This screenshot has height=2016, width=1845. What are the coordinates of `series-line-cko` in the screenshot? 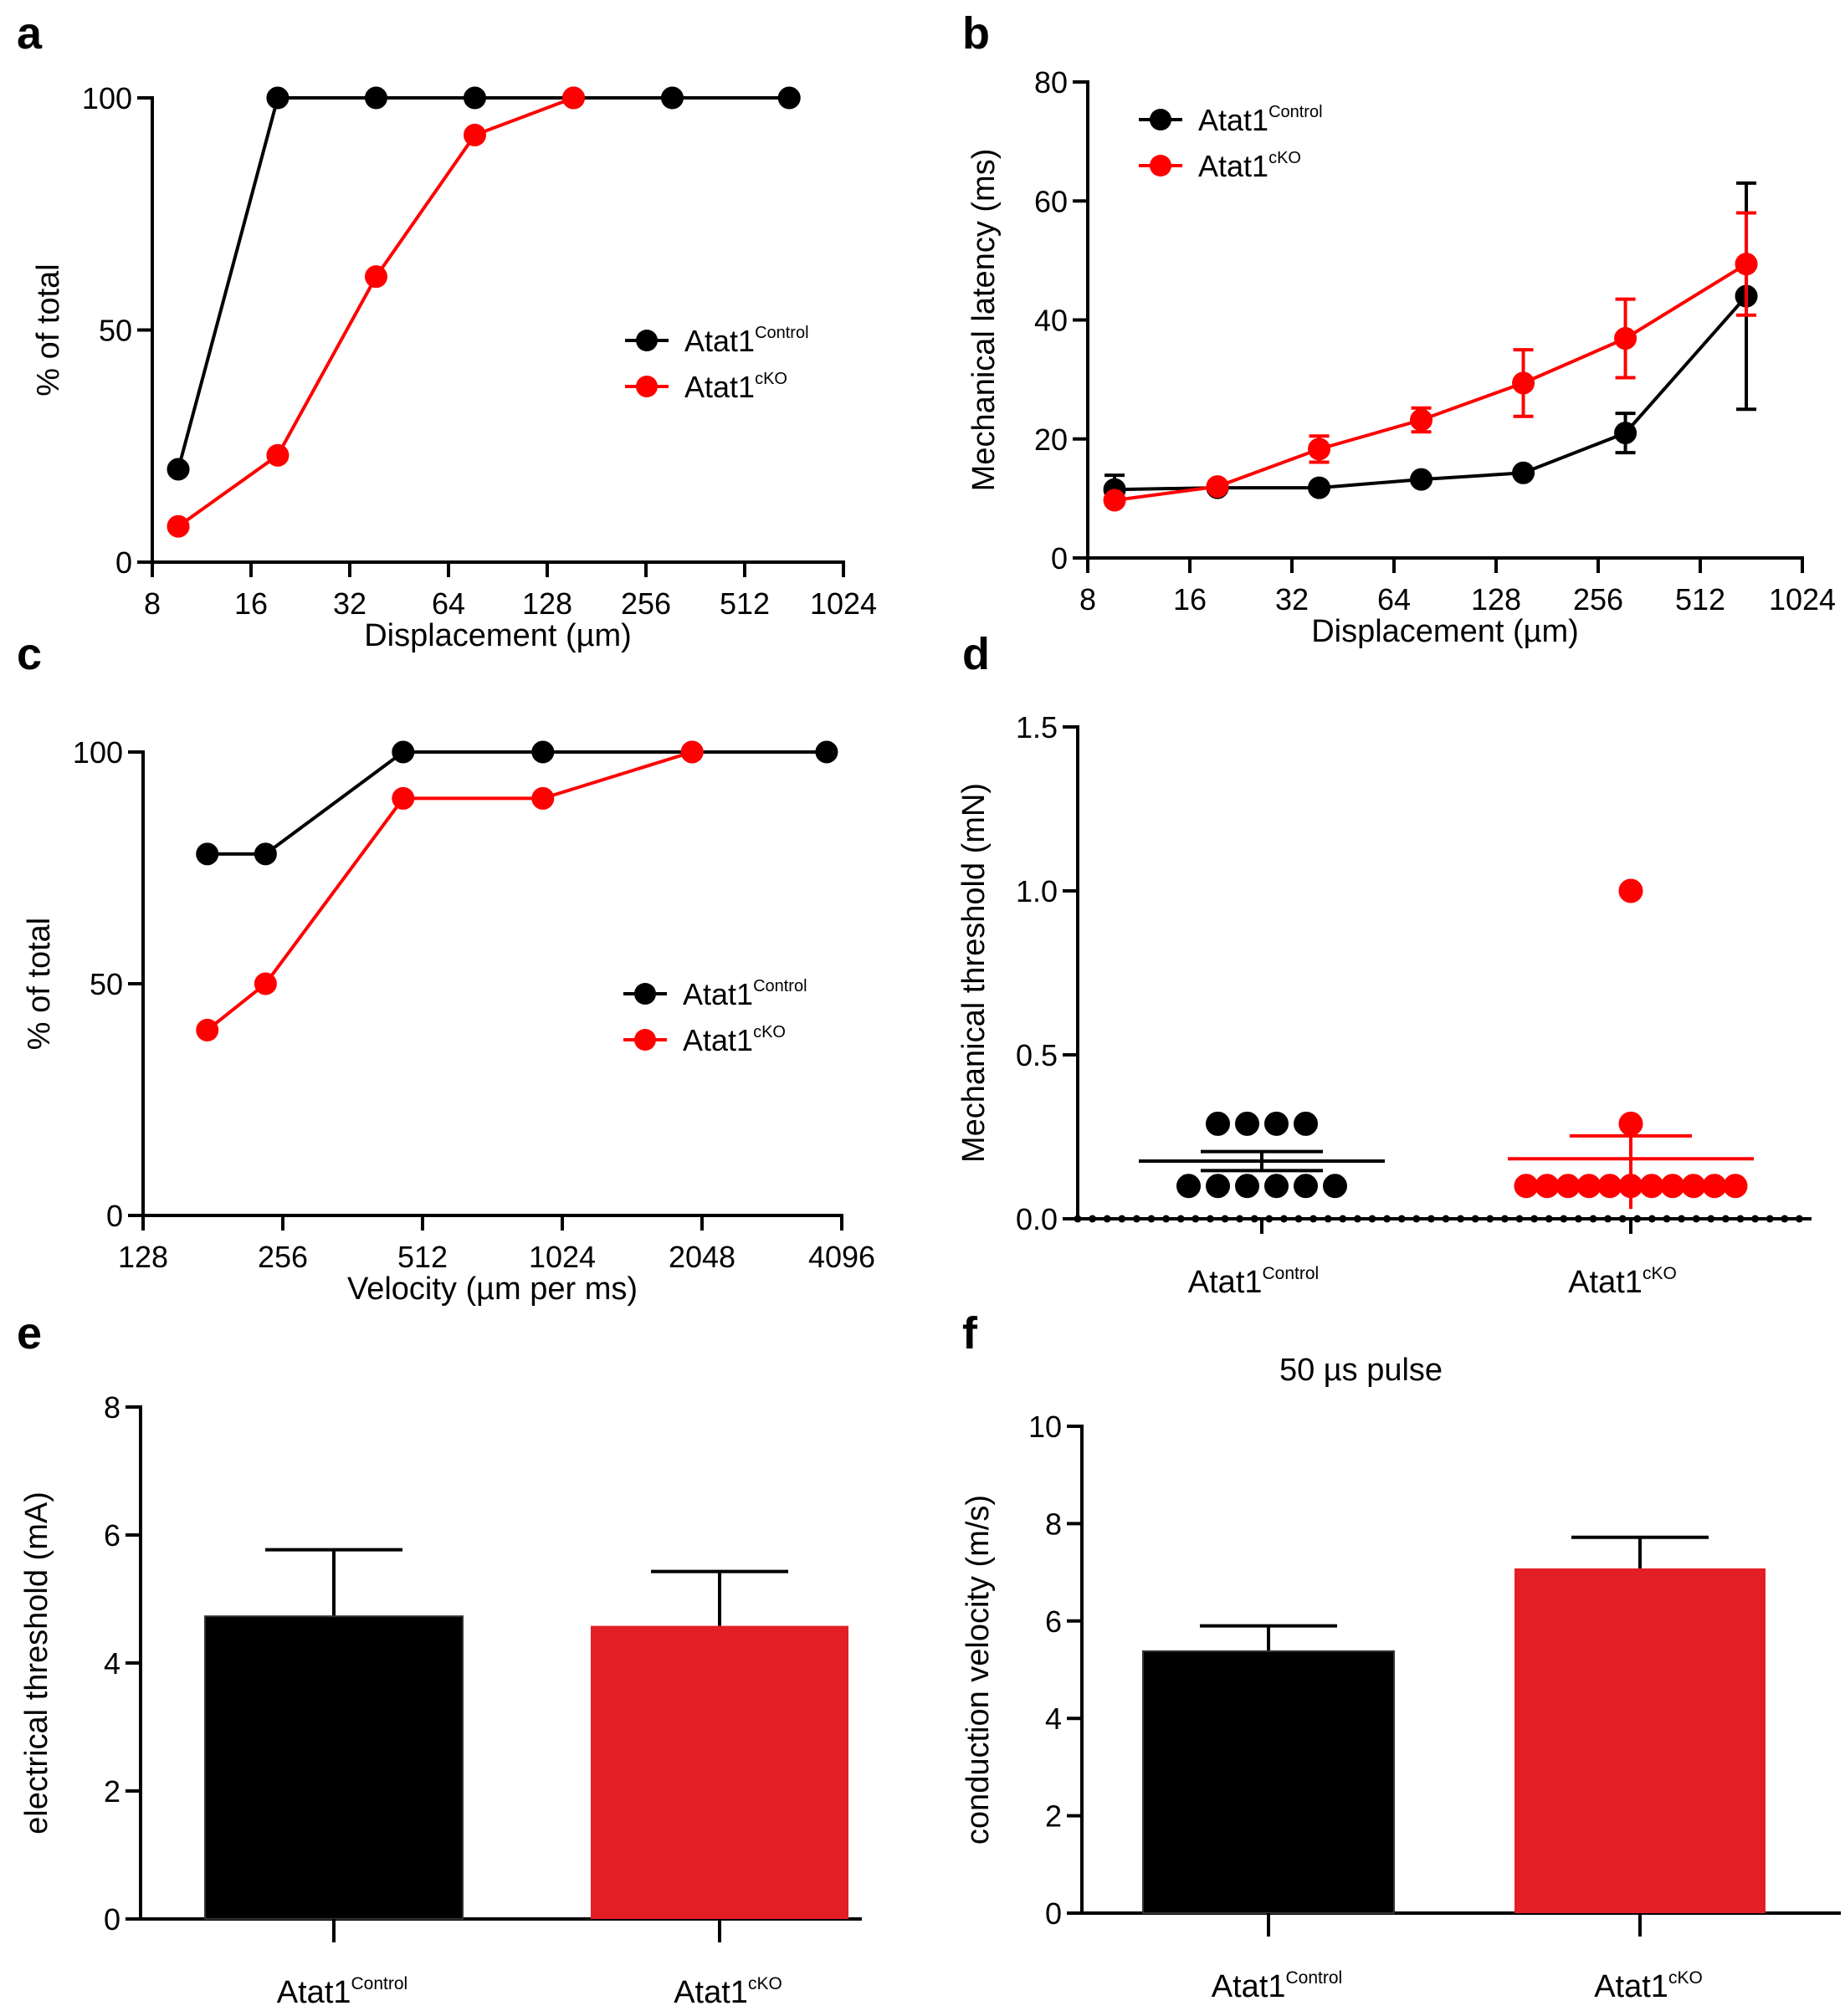 It's located at (1431, 382).